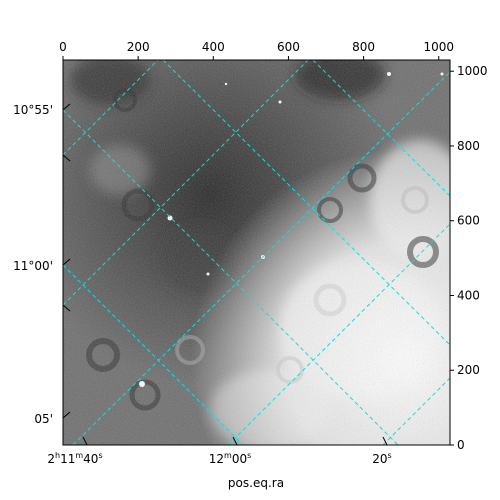  What do you see at coordinates (468, 295) in the screenshot?
I see `right-tick-label-2: 400` at bounding box center [468, 295].